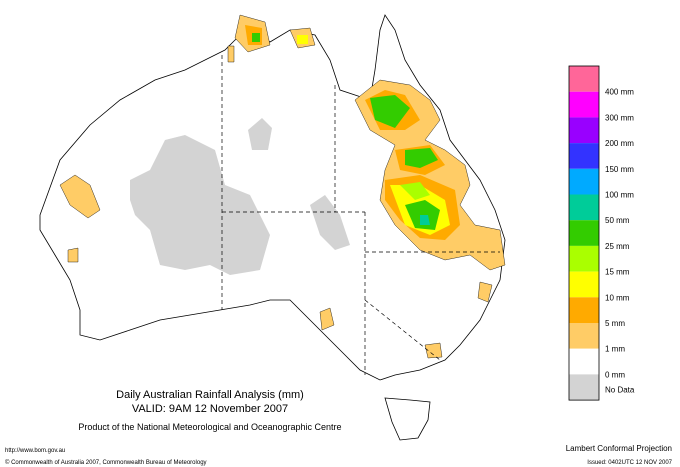 Image resolution: width=680 pixels, height=467 pixels. I want to click on valid-time: VALID: 9AM 12 November 2007, so click(210, 409).